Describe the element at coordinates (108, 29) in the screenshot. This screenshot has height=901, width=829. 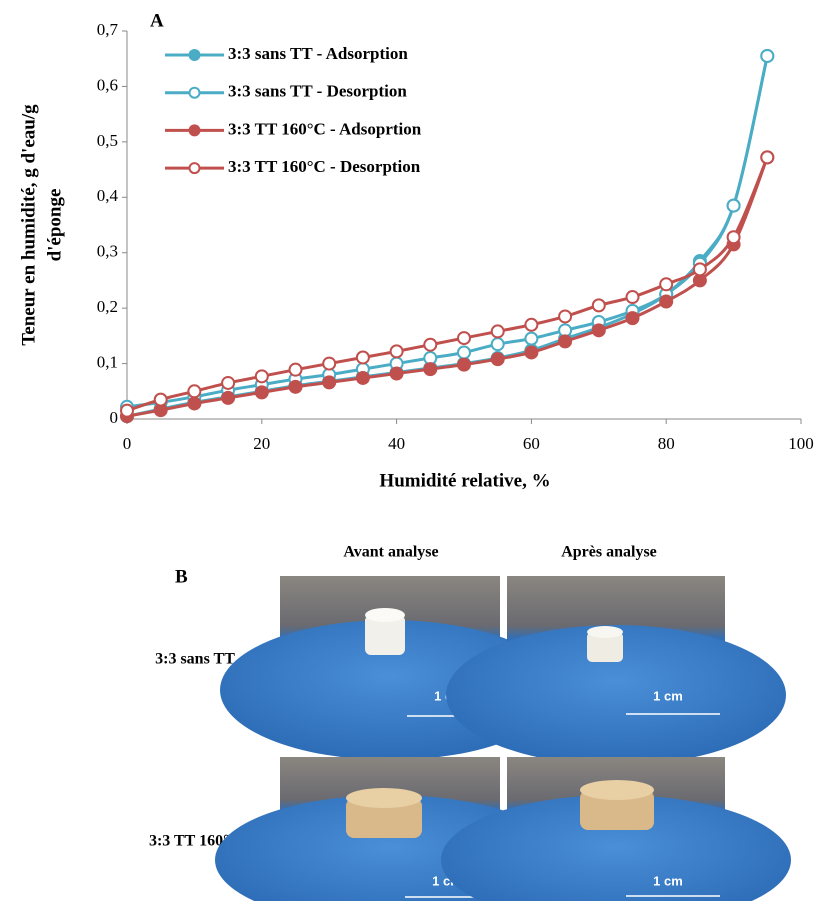
I see `y-tick-label: 0,7` at that location.